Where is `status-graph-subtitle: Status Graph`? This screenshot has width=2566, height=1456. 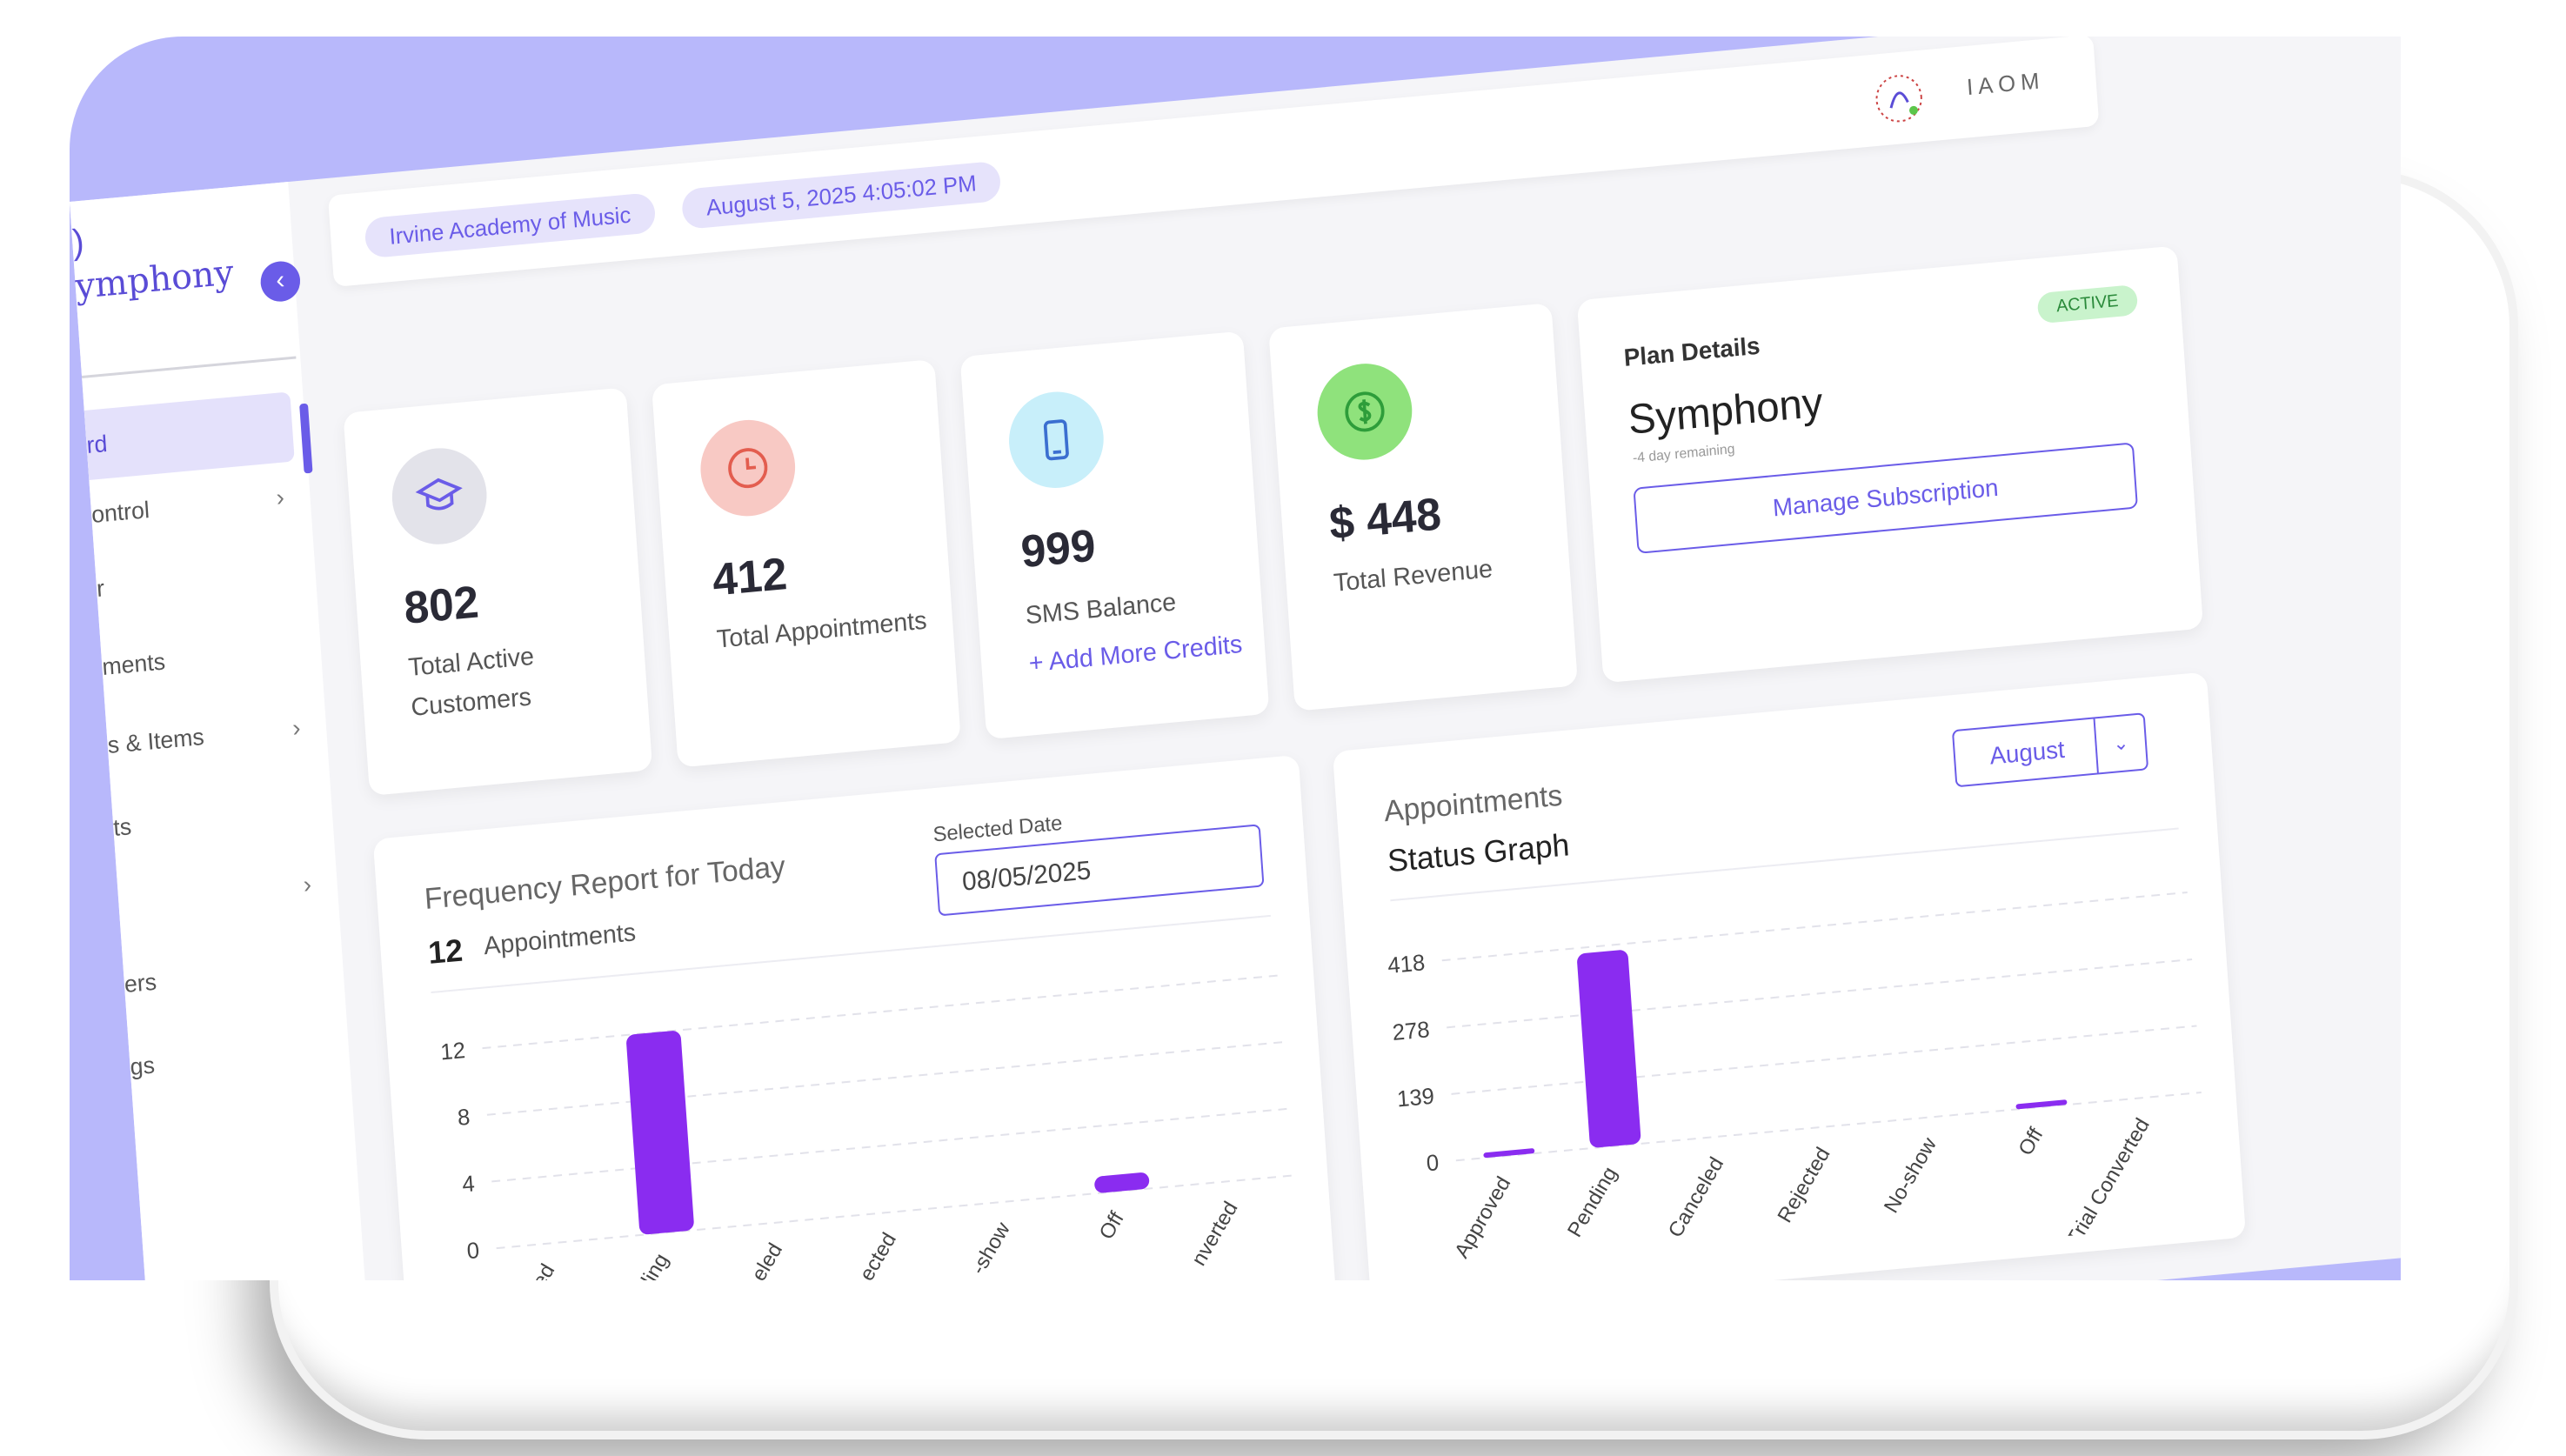
status-graph-subtitle: Status Graph is located at coordinates (1479, 852).